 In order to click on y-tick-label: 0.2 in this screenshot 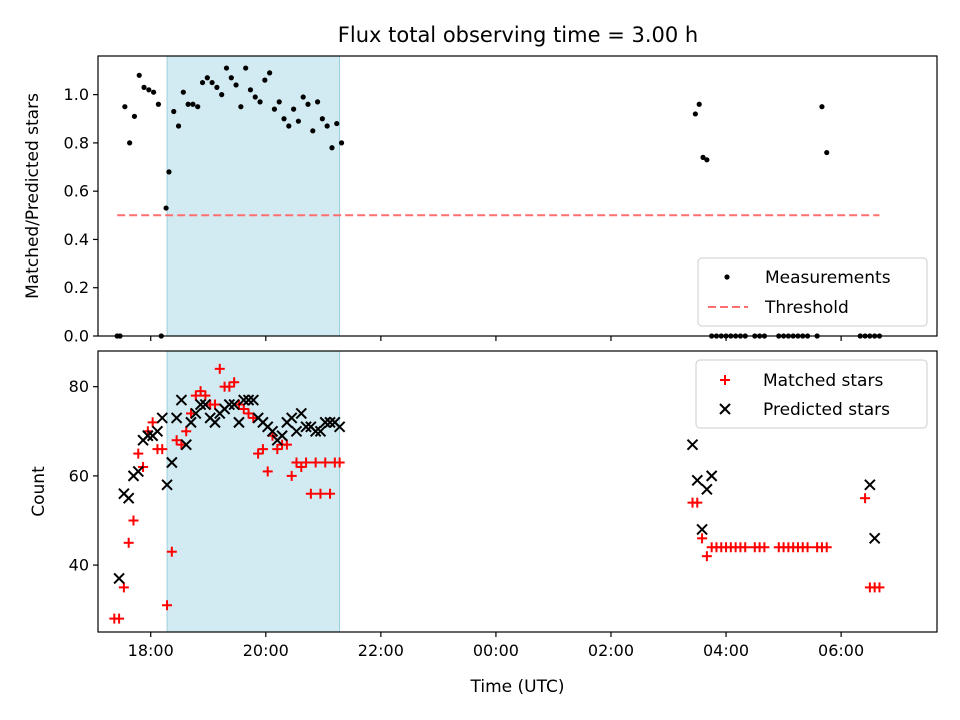, I will do `click(76, 287)`.